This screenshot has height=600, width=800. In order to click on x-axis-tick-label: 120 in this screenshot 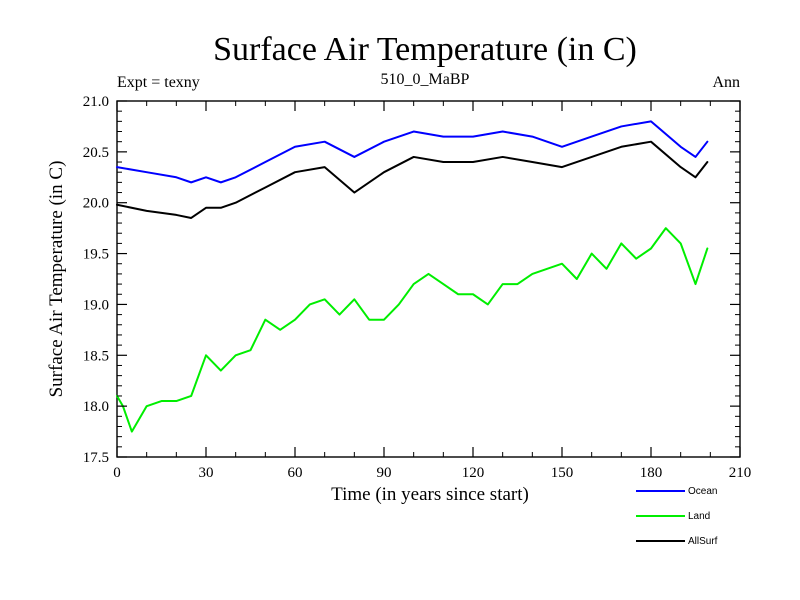, I will do `click(473, 473)`.